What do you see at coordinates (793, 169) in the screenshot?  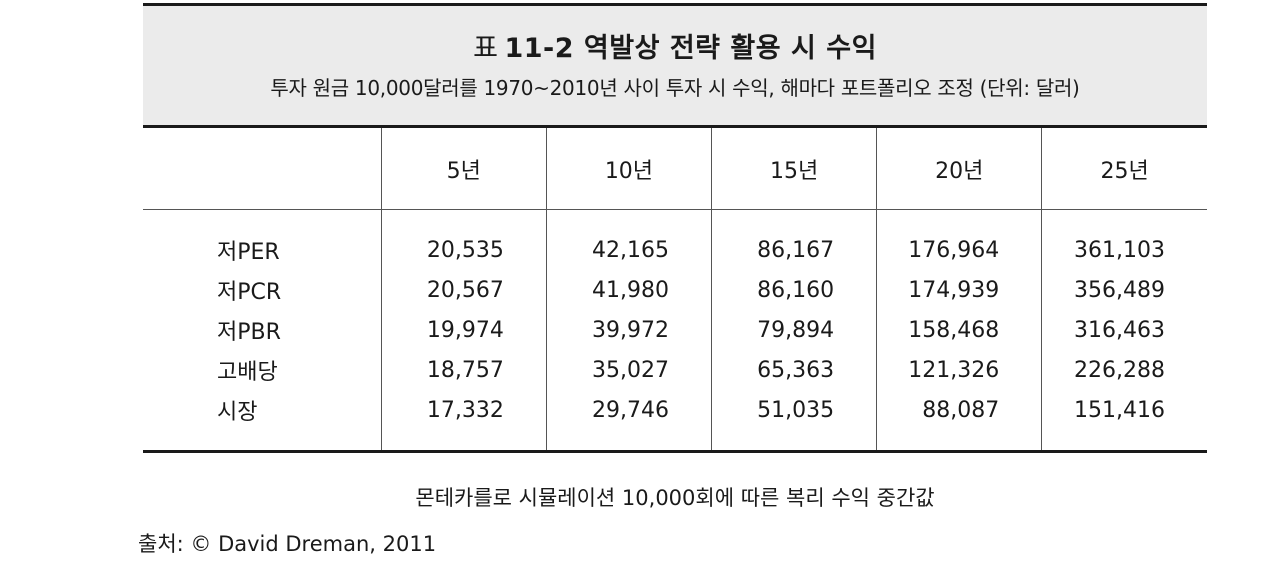 I see `column-header: 15년` at bounding box center [793, 169].